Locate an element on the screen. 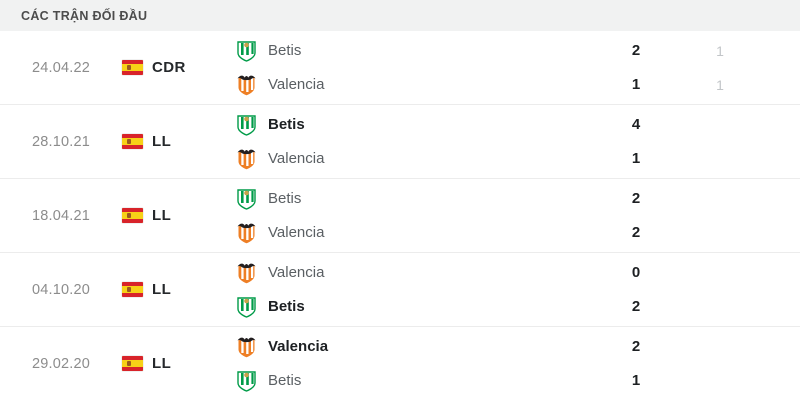 This screenshot has width=800, height=400. score-cell: 0 2 is located at coordinates (636, 290).